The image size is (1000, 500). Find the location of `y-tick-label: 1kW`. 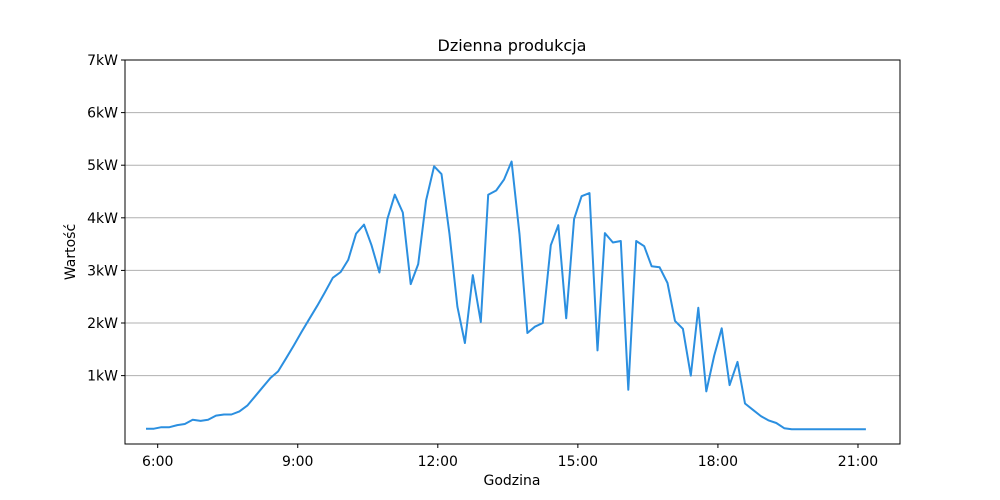

y-tick-label: 1kW is located at coordinates (102, 377).